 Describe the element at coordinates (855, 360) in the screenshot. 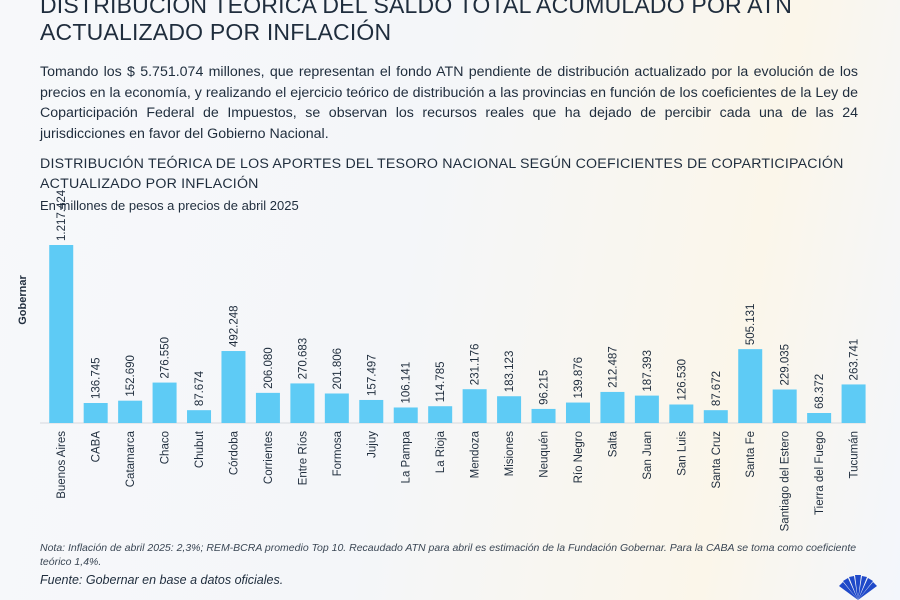

I see `value-label: 263.741` at that location.